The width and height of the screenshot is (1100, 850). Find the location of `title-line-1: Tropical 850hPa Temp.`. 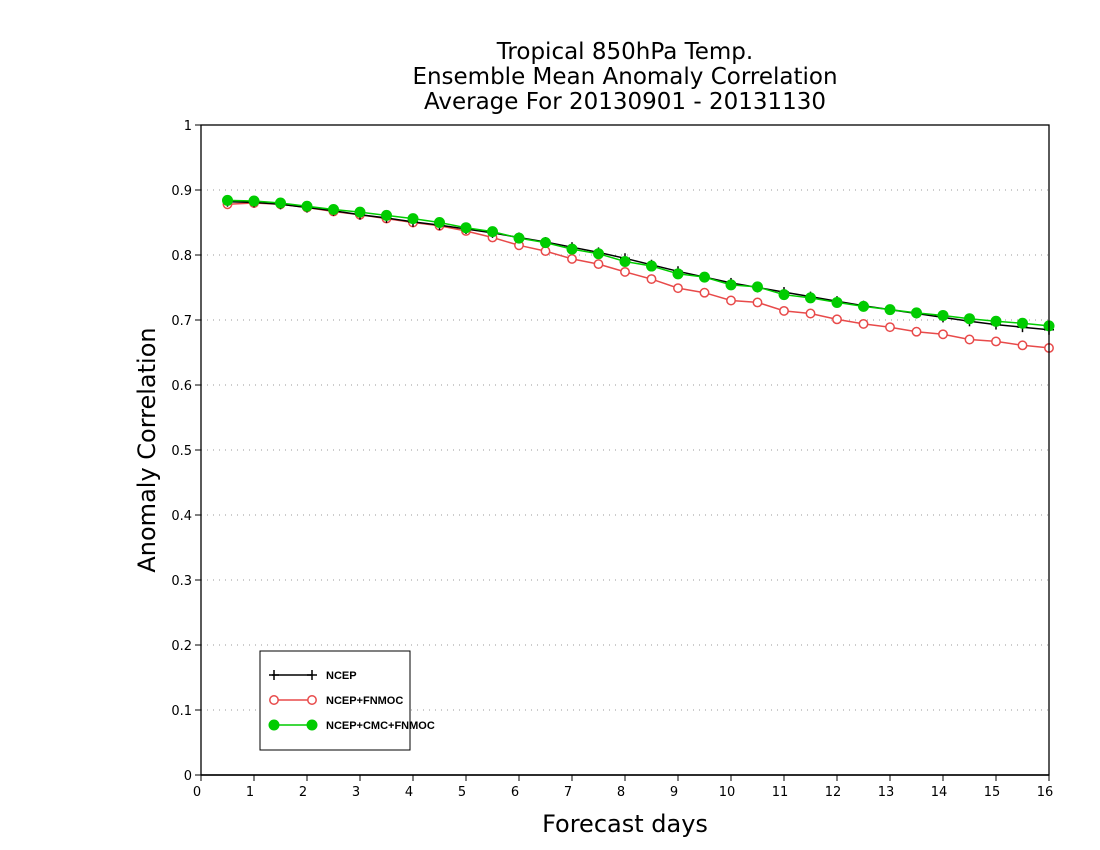

title-line-1: Tropical 850hPa Temp. is located at coordinates (624, 52).